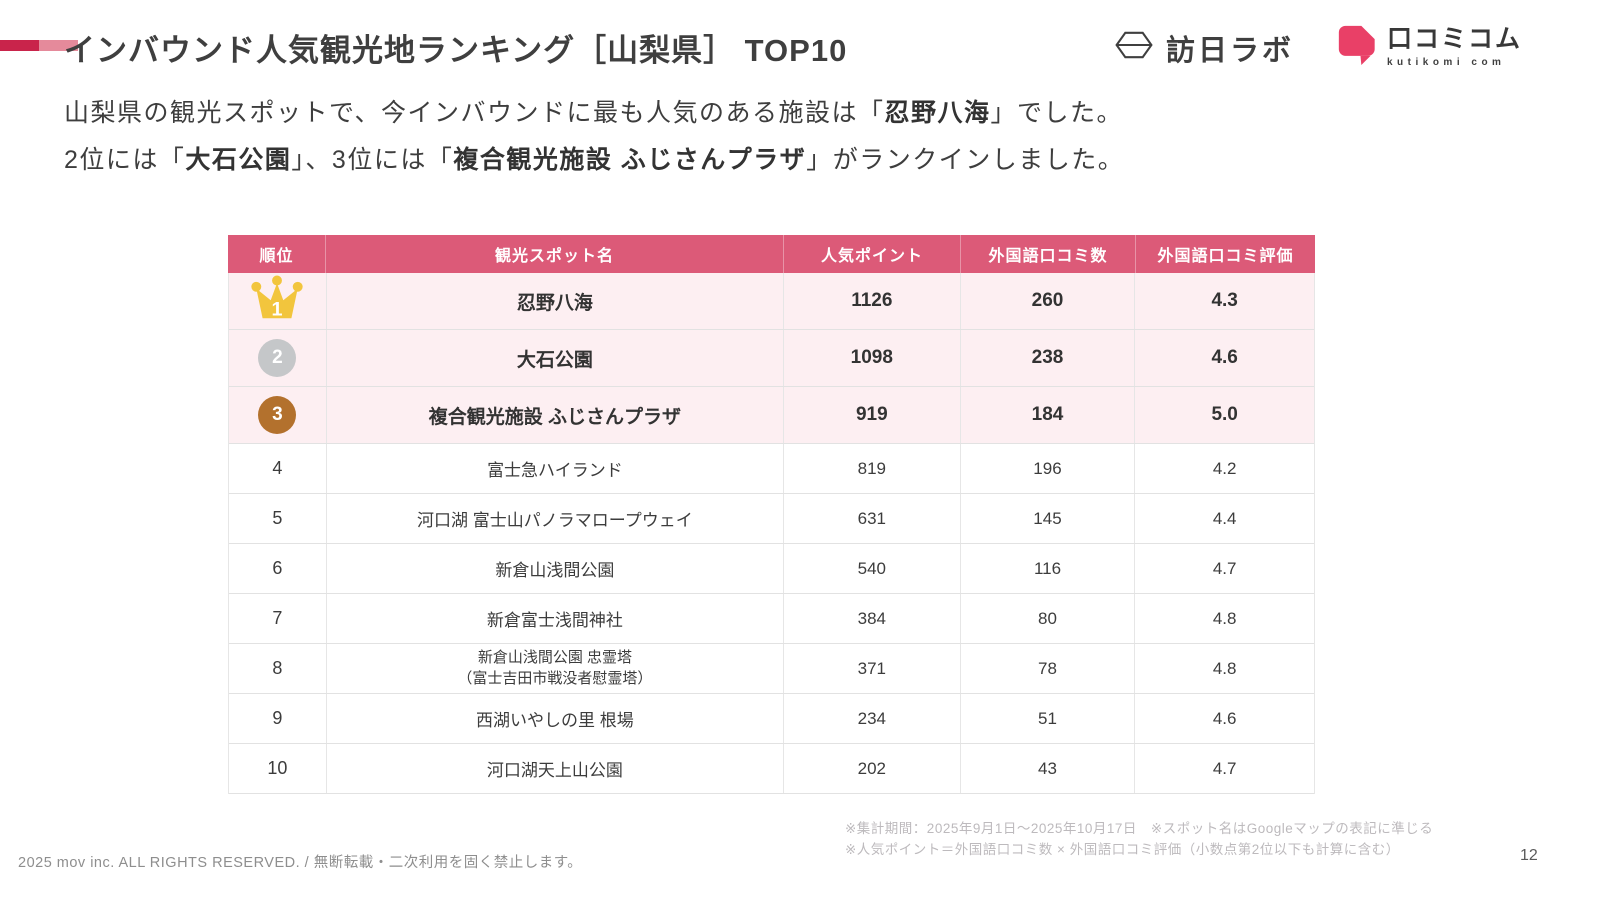 This screenshot has width=1600, height=900. What do you see at coordinates (1047, 568) in the screenshot?
I see `reviews-cell: 116` at bounding box center [1047, 568].